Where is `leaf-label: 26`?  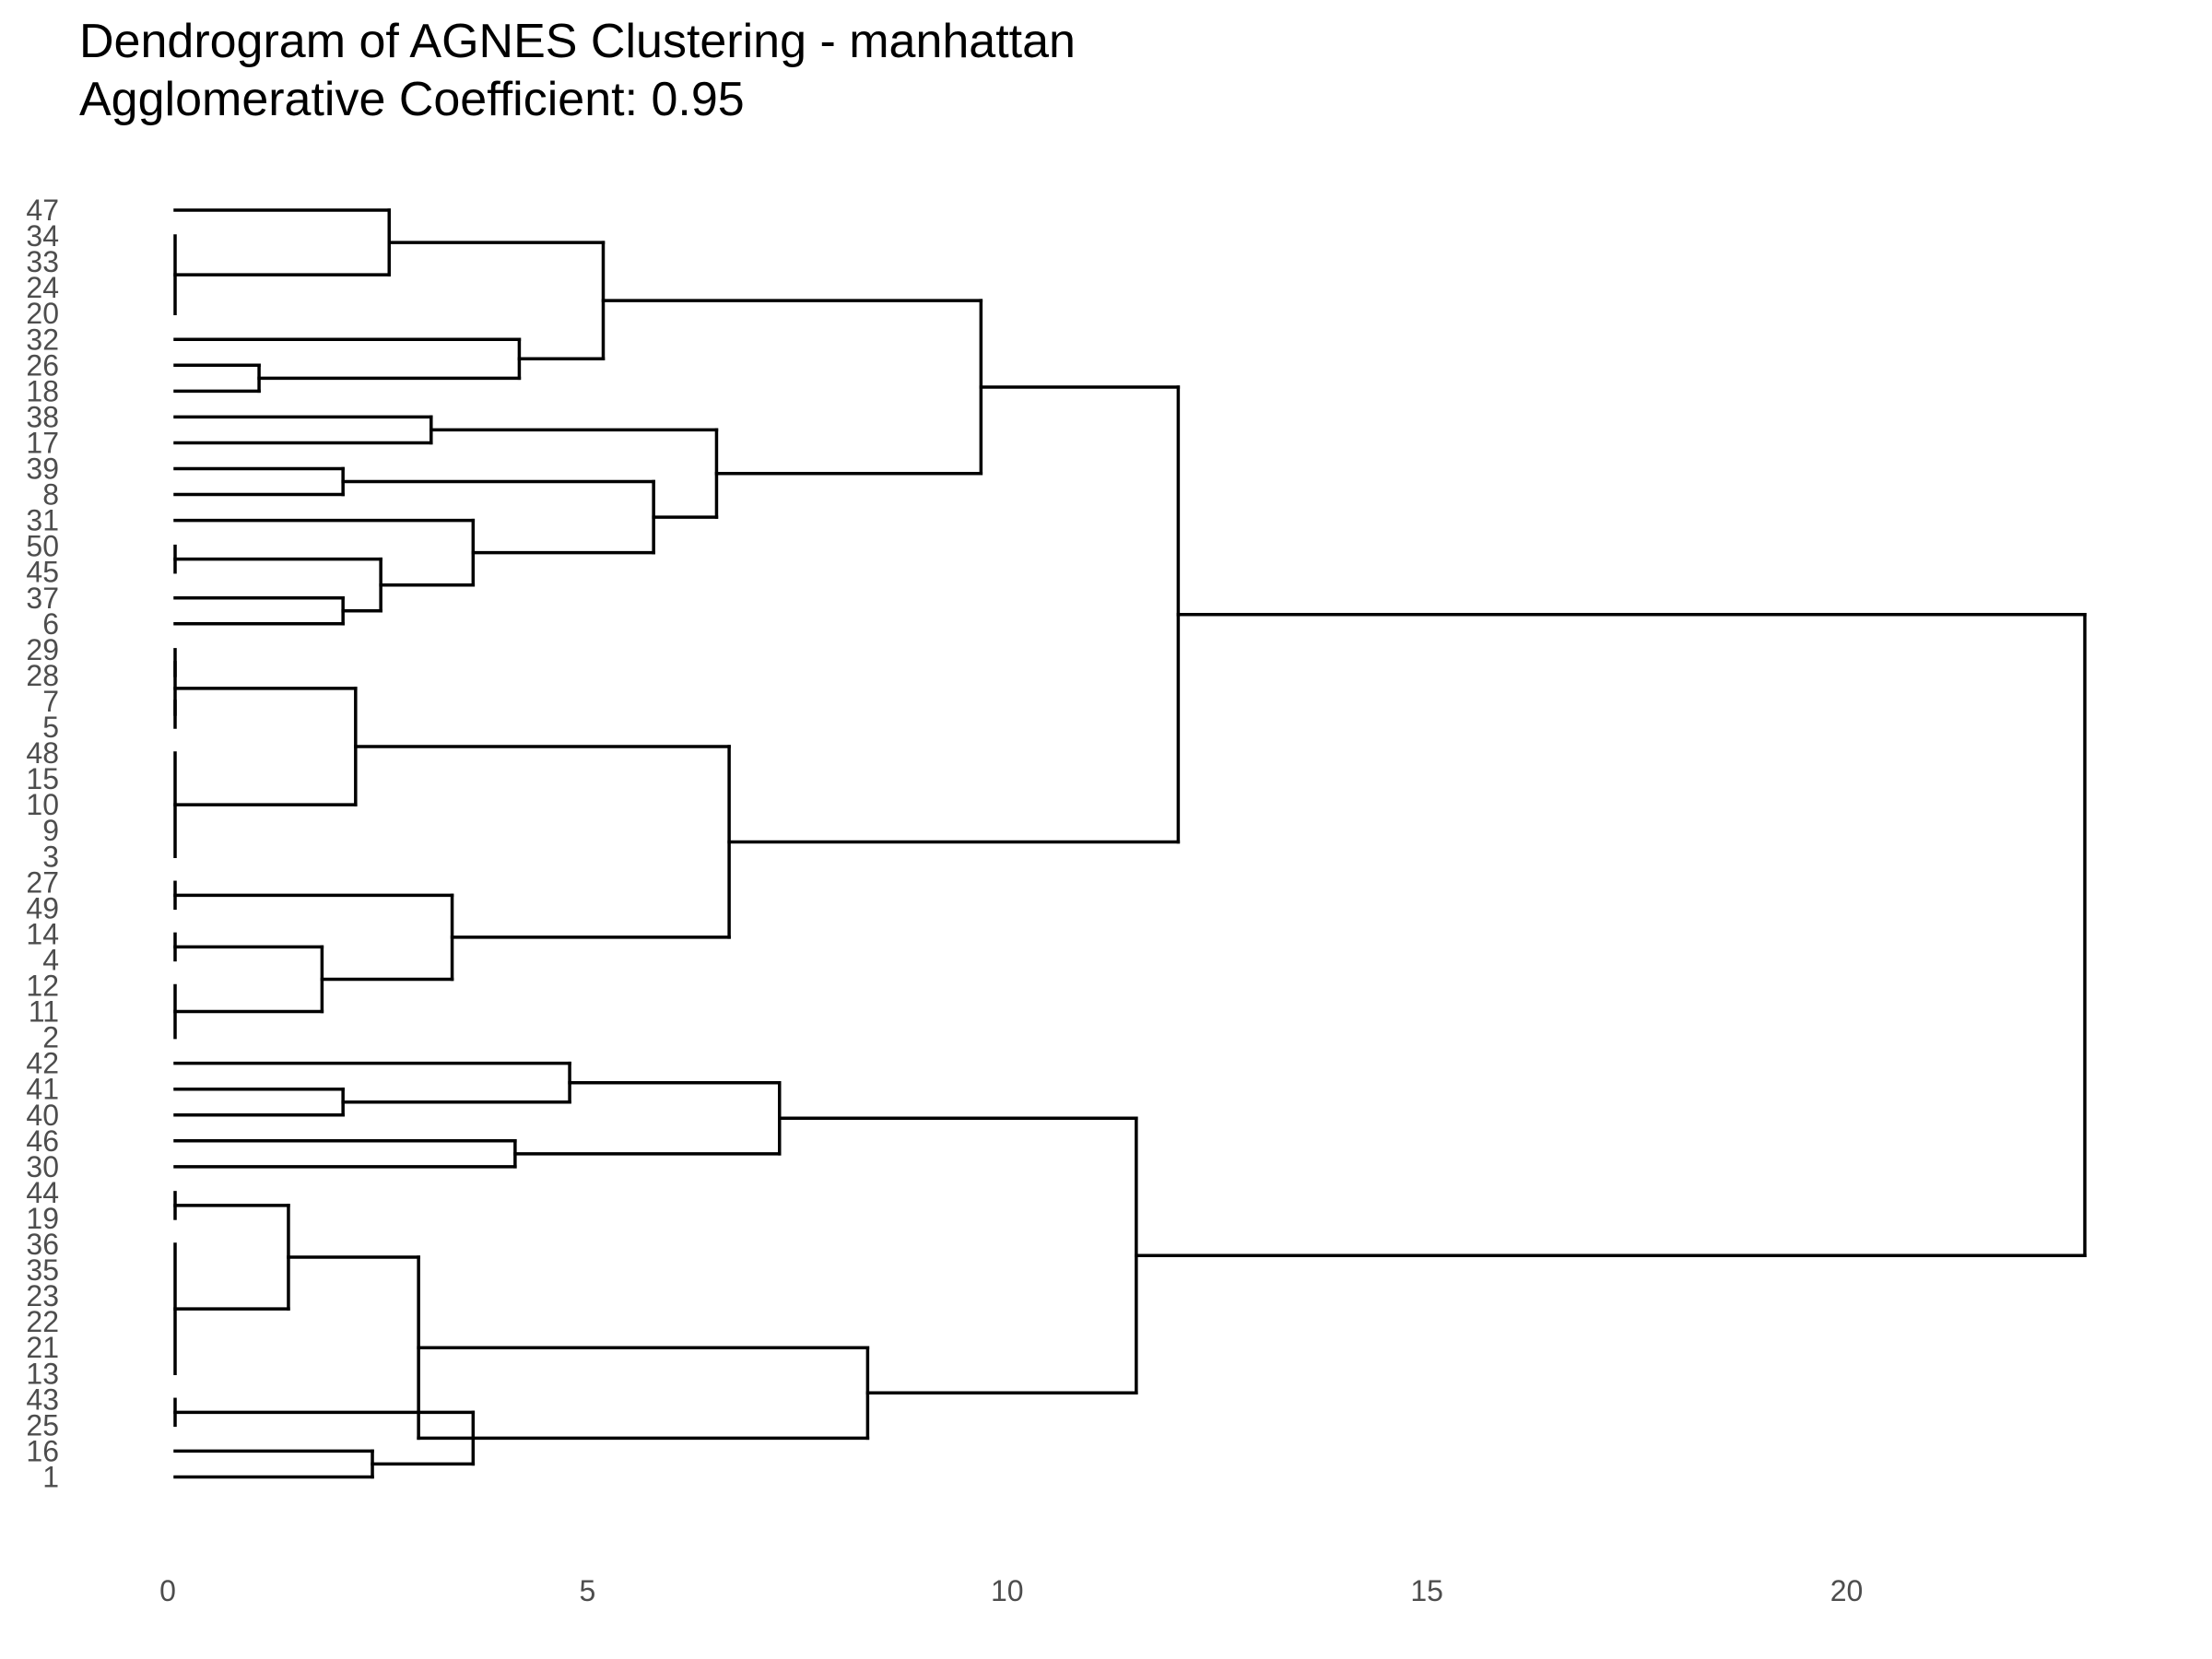 leaf-label: 26 is located at coordinates (42, 365).